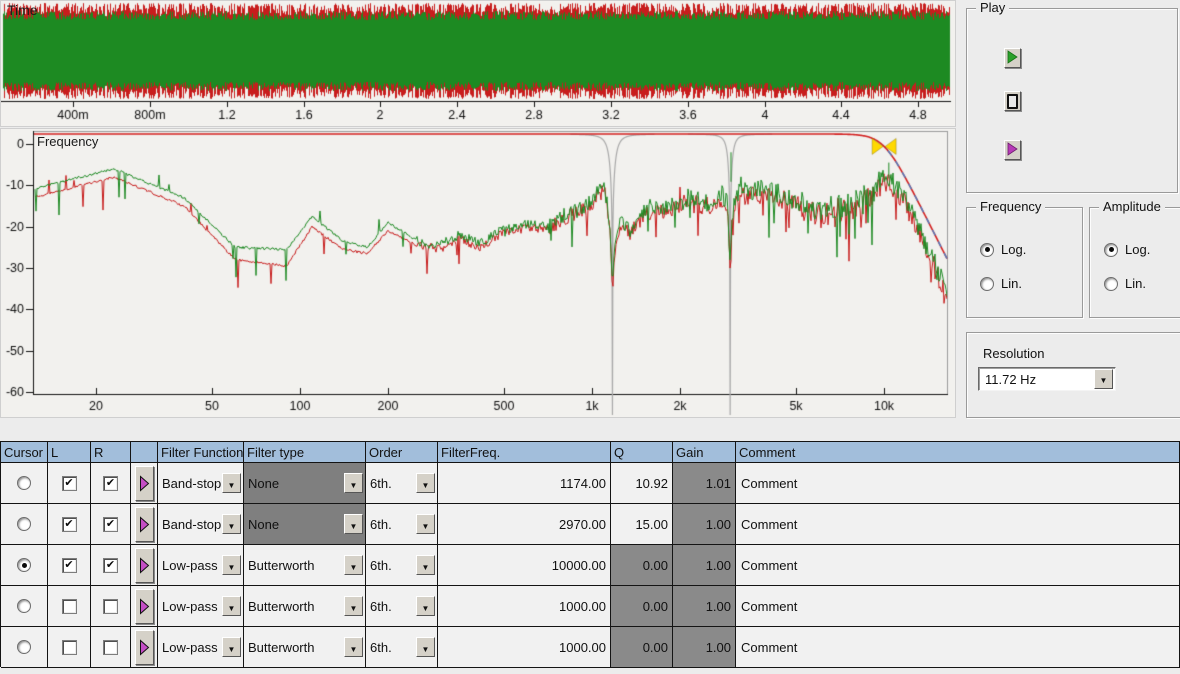 The image size is (1180, 674). Describe the element at coordinates (1127, 249) in the screenshot. I see `amplitude-log-option: Log.` at that location.